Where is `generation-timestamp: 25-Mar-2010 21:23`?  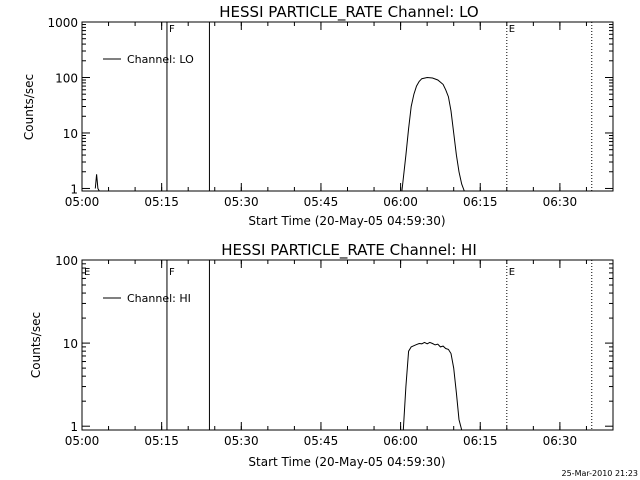
generation-timestamp: 25-Mar-2010 21:23 is located at coordinates (600, 473).